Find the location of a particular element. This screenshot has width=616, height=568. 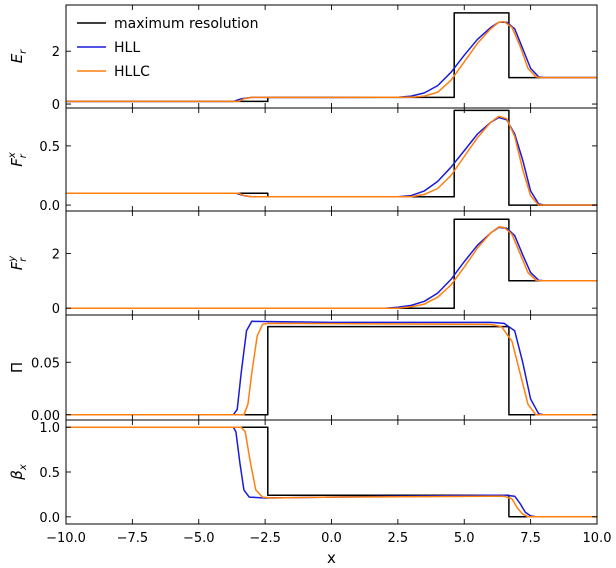

legend-label: HLL is located at coordinates (127, 48).